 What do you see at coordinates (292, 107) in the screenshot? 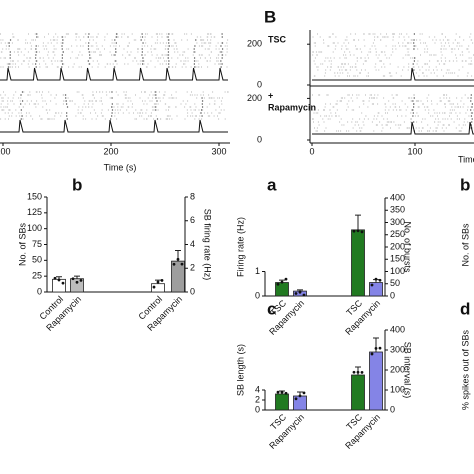
I see `block-label: Rapamycin` at bounding box center [292, 107].